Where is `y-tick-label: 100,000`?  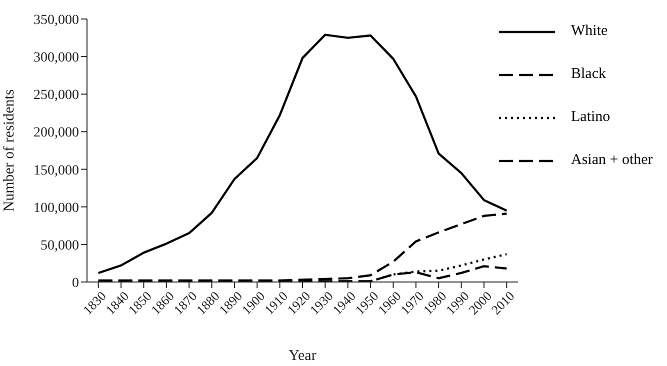 y-tick-label: 100,000 is located at coordinates (56, 208).